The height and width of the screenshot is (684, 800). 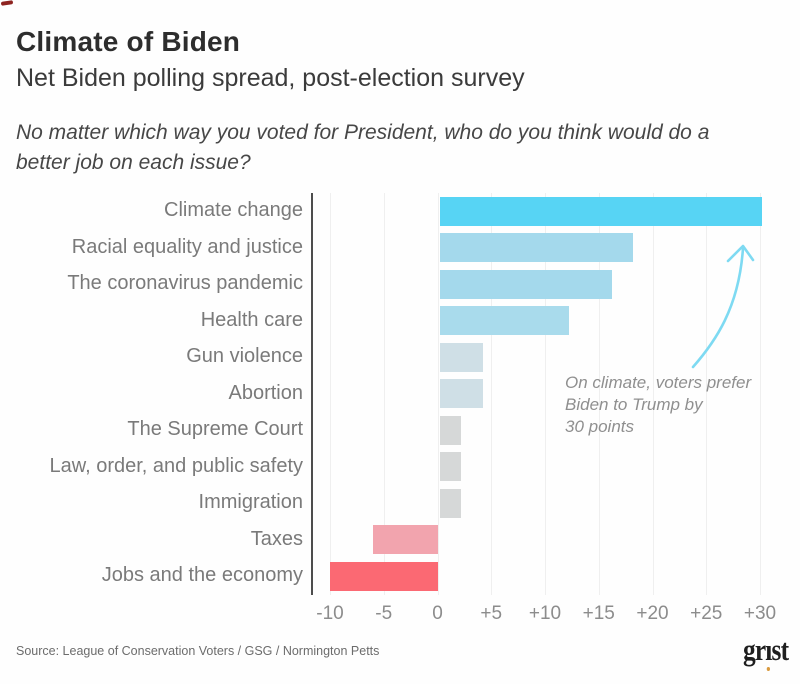 I want to click on x-tick-label: +5, so click(x=491, y=613).